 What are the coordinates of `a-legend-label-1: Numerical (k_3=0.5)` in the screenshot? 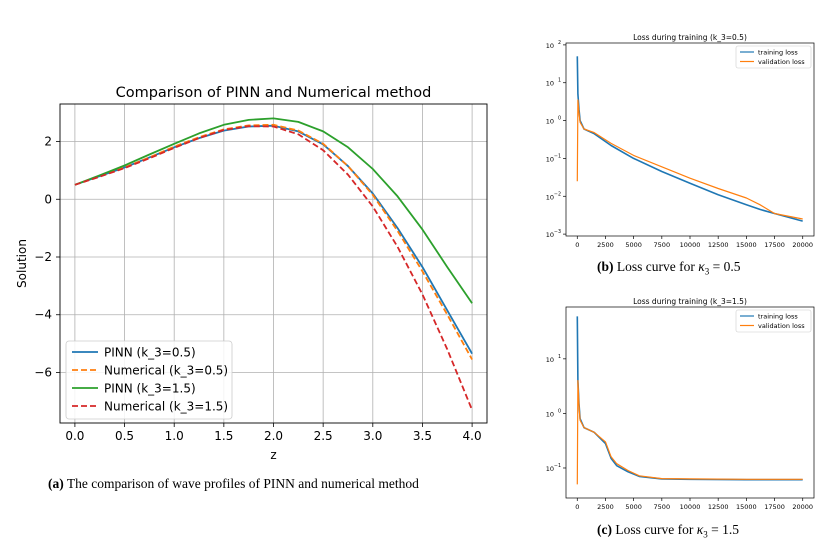 It's located at (166, 371).